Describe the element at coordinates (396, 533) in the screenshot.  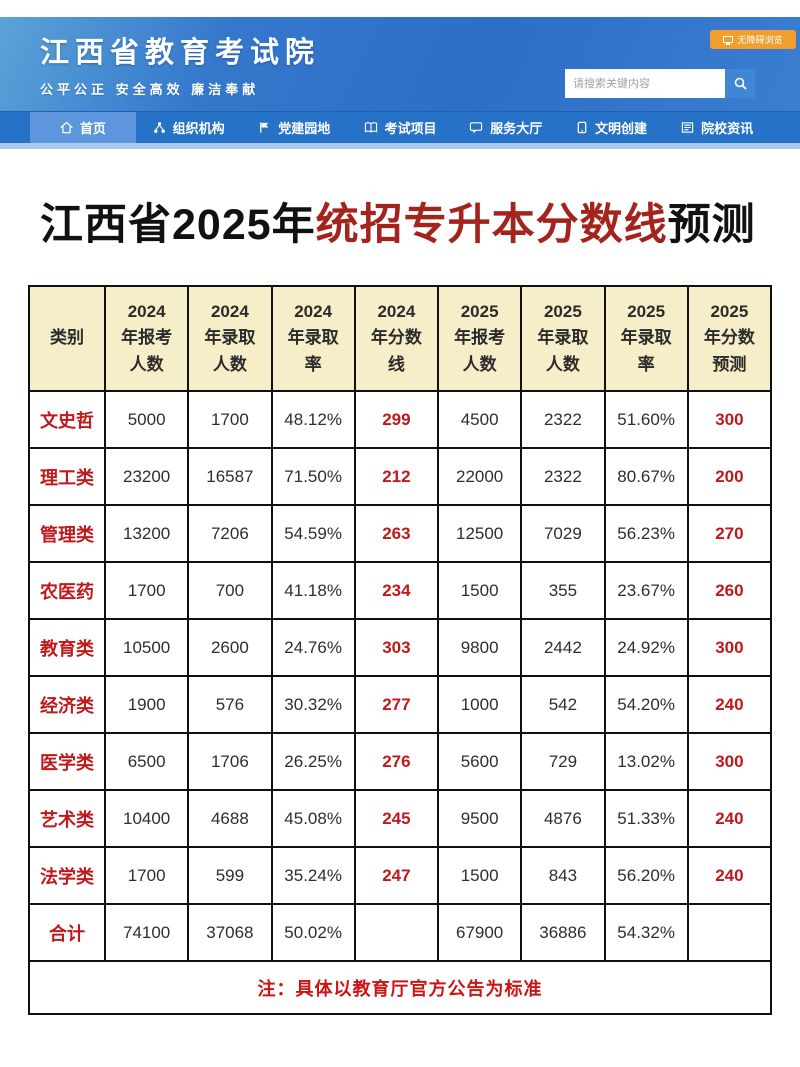
I see `table-cell: 263` at that location.